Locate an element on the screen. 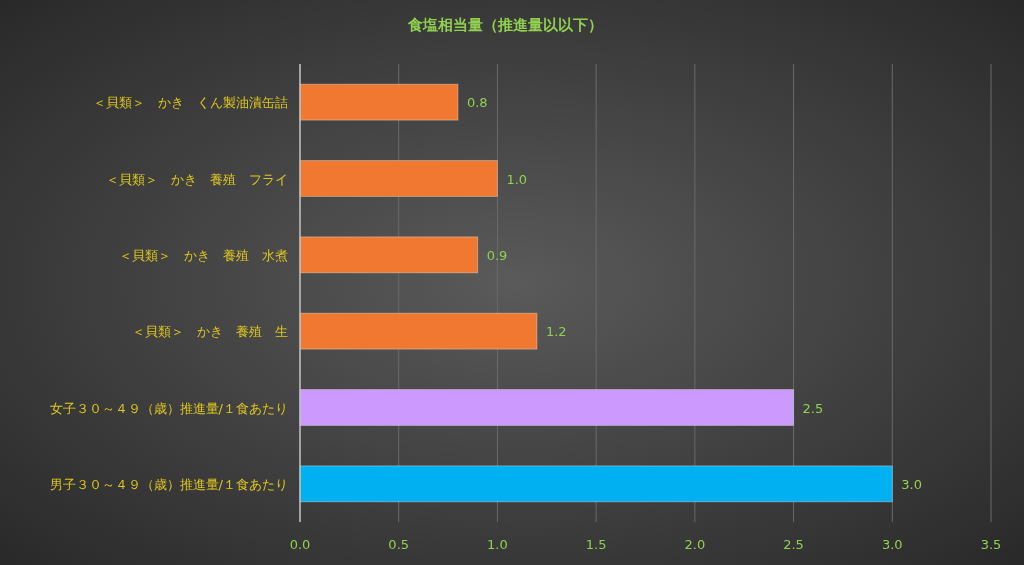 This screenshot has width=1024, height=565. y-tick-label: ＜貝類＞ かき 養殖 水煮 is located at coordinates (203, 255).